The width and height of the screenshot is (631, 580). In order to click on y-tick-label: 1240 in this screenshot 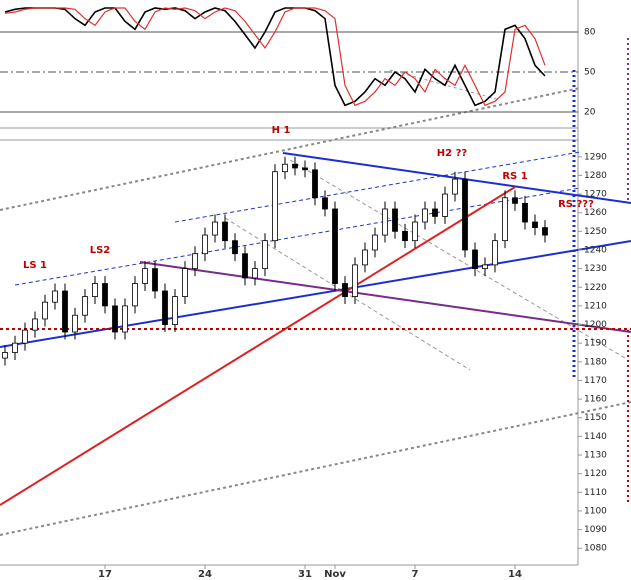, I will do `click(595, 250)`.